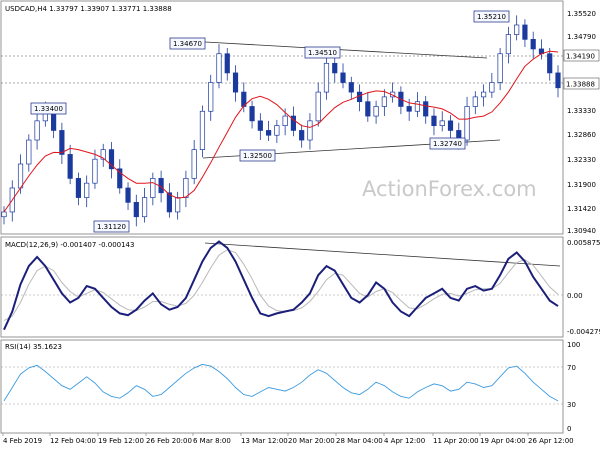  I want to click on x-axis-label: 26 Apr 12:00, so click(551, 441).